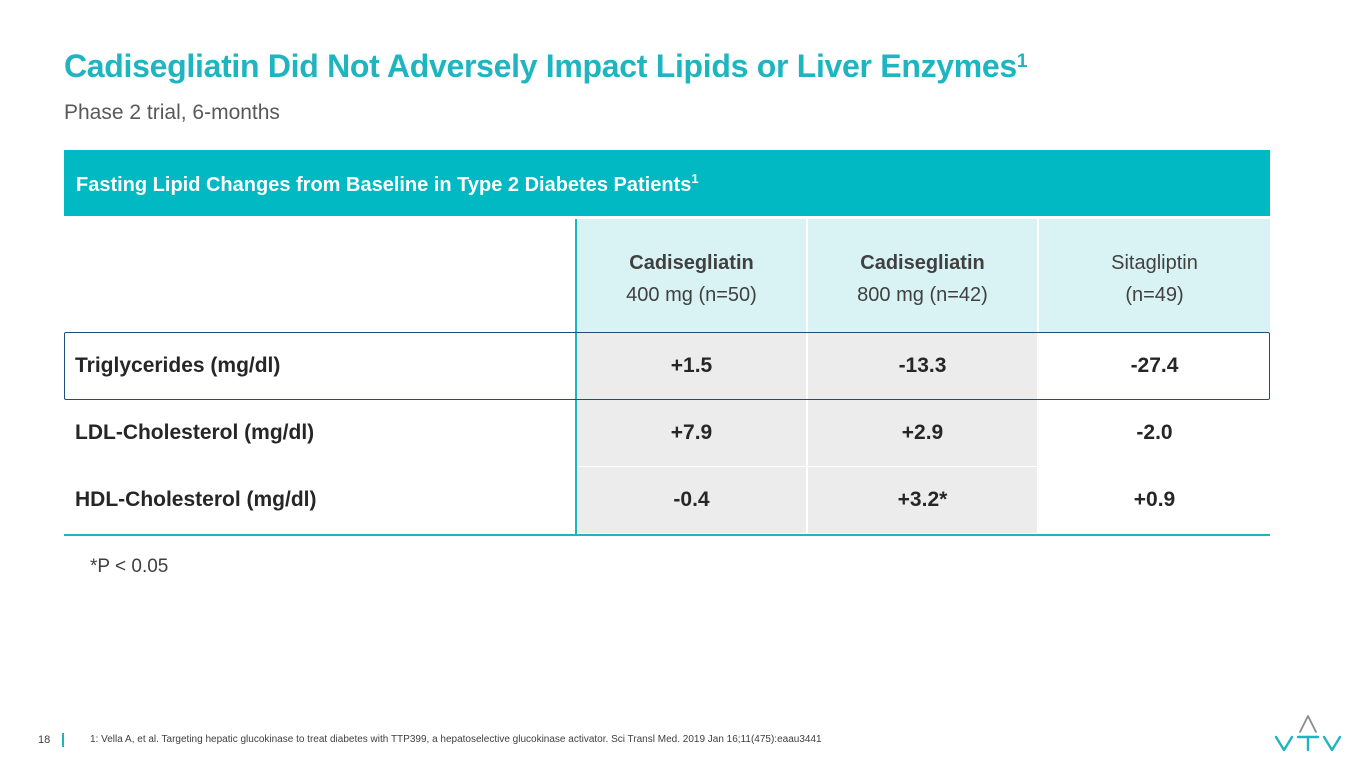  What do you see at coordinates (691, 366) in the screenshot?
I see `cell-triglycerides-400mg: +1.5` at bounding box center [691, 366].